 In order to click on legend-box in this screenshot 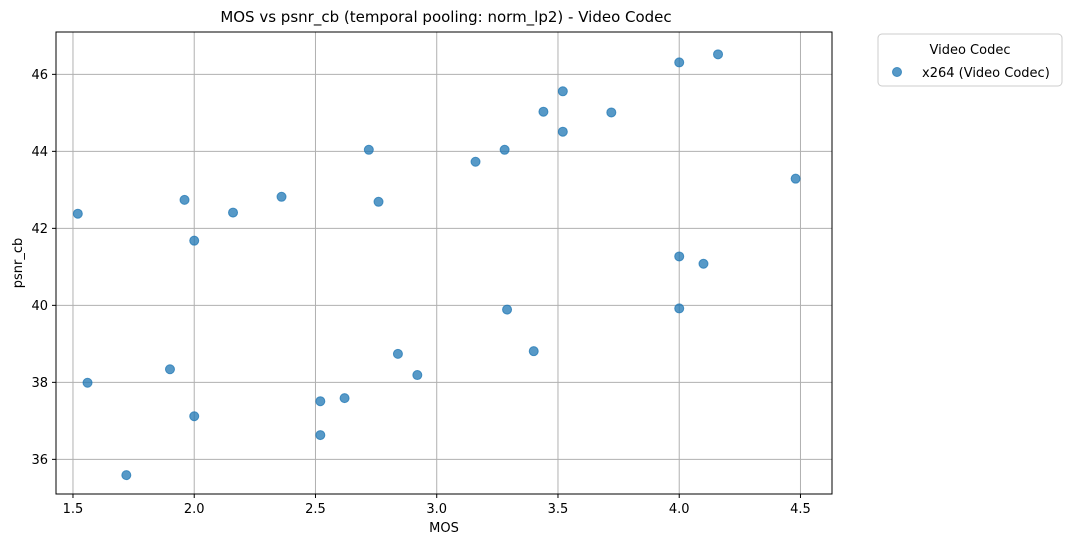, I will do `click(970, 60)`.